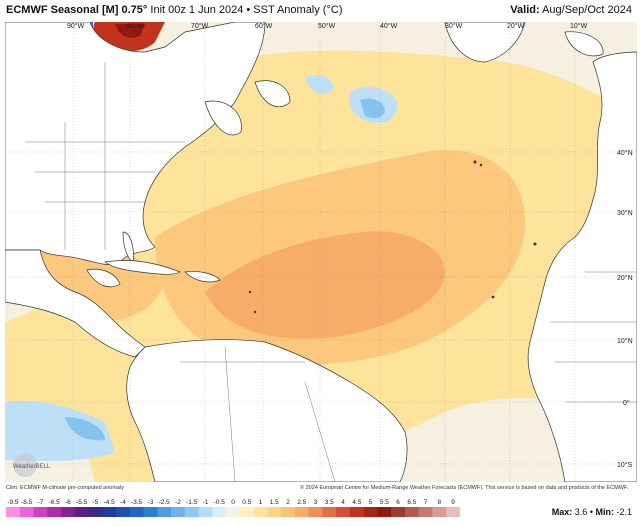 This screenshot has width=640, height=526. What do you see at coordinates (371, 502) in the screenshot?
I see `colorbar-tick-label: 5` at bounding box center [371, 502].